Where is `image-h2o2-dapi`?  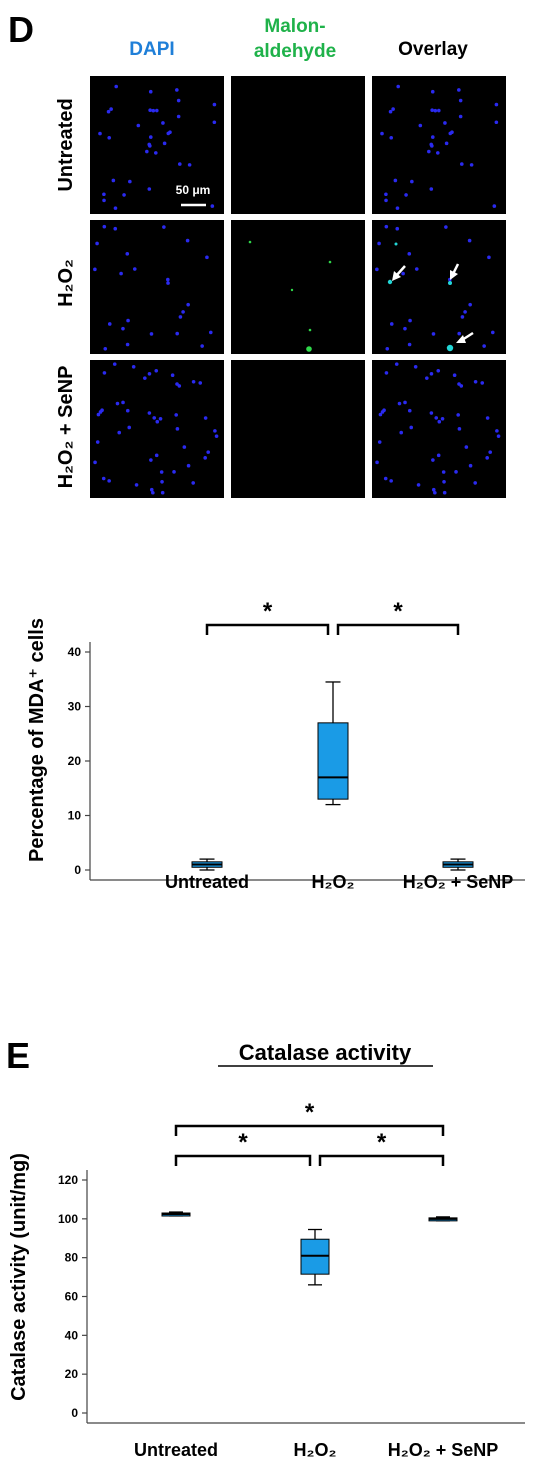 image-h2o2-dapi is located at coordinates (157, 287).